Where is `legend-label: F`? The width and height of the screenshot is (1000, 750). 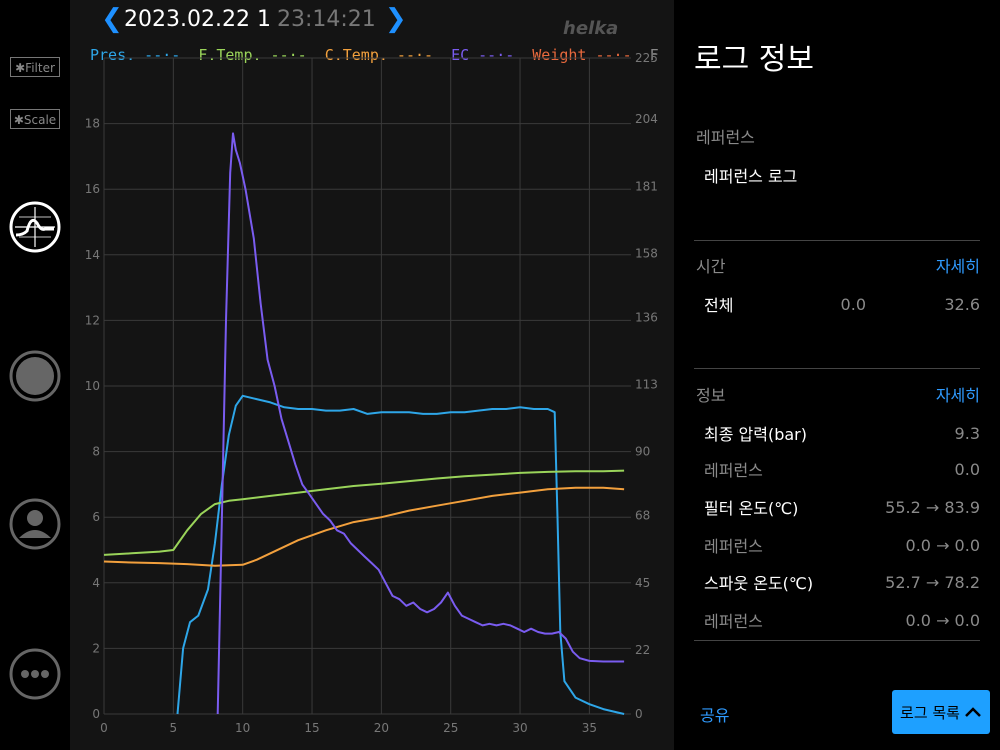
legend-label: F is located at coordinates (654, 55).